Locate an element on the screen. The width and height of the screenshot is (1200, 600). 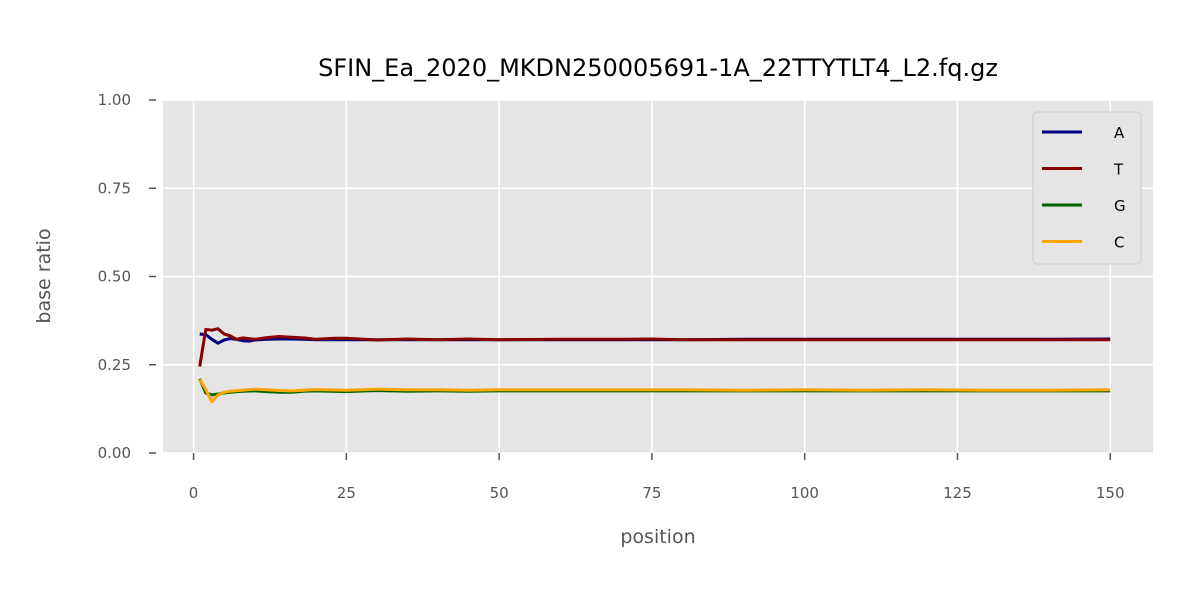
legend-label-T: T is located at coordinates (1118, 170).